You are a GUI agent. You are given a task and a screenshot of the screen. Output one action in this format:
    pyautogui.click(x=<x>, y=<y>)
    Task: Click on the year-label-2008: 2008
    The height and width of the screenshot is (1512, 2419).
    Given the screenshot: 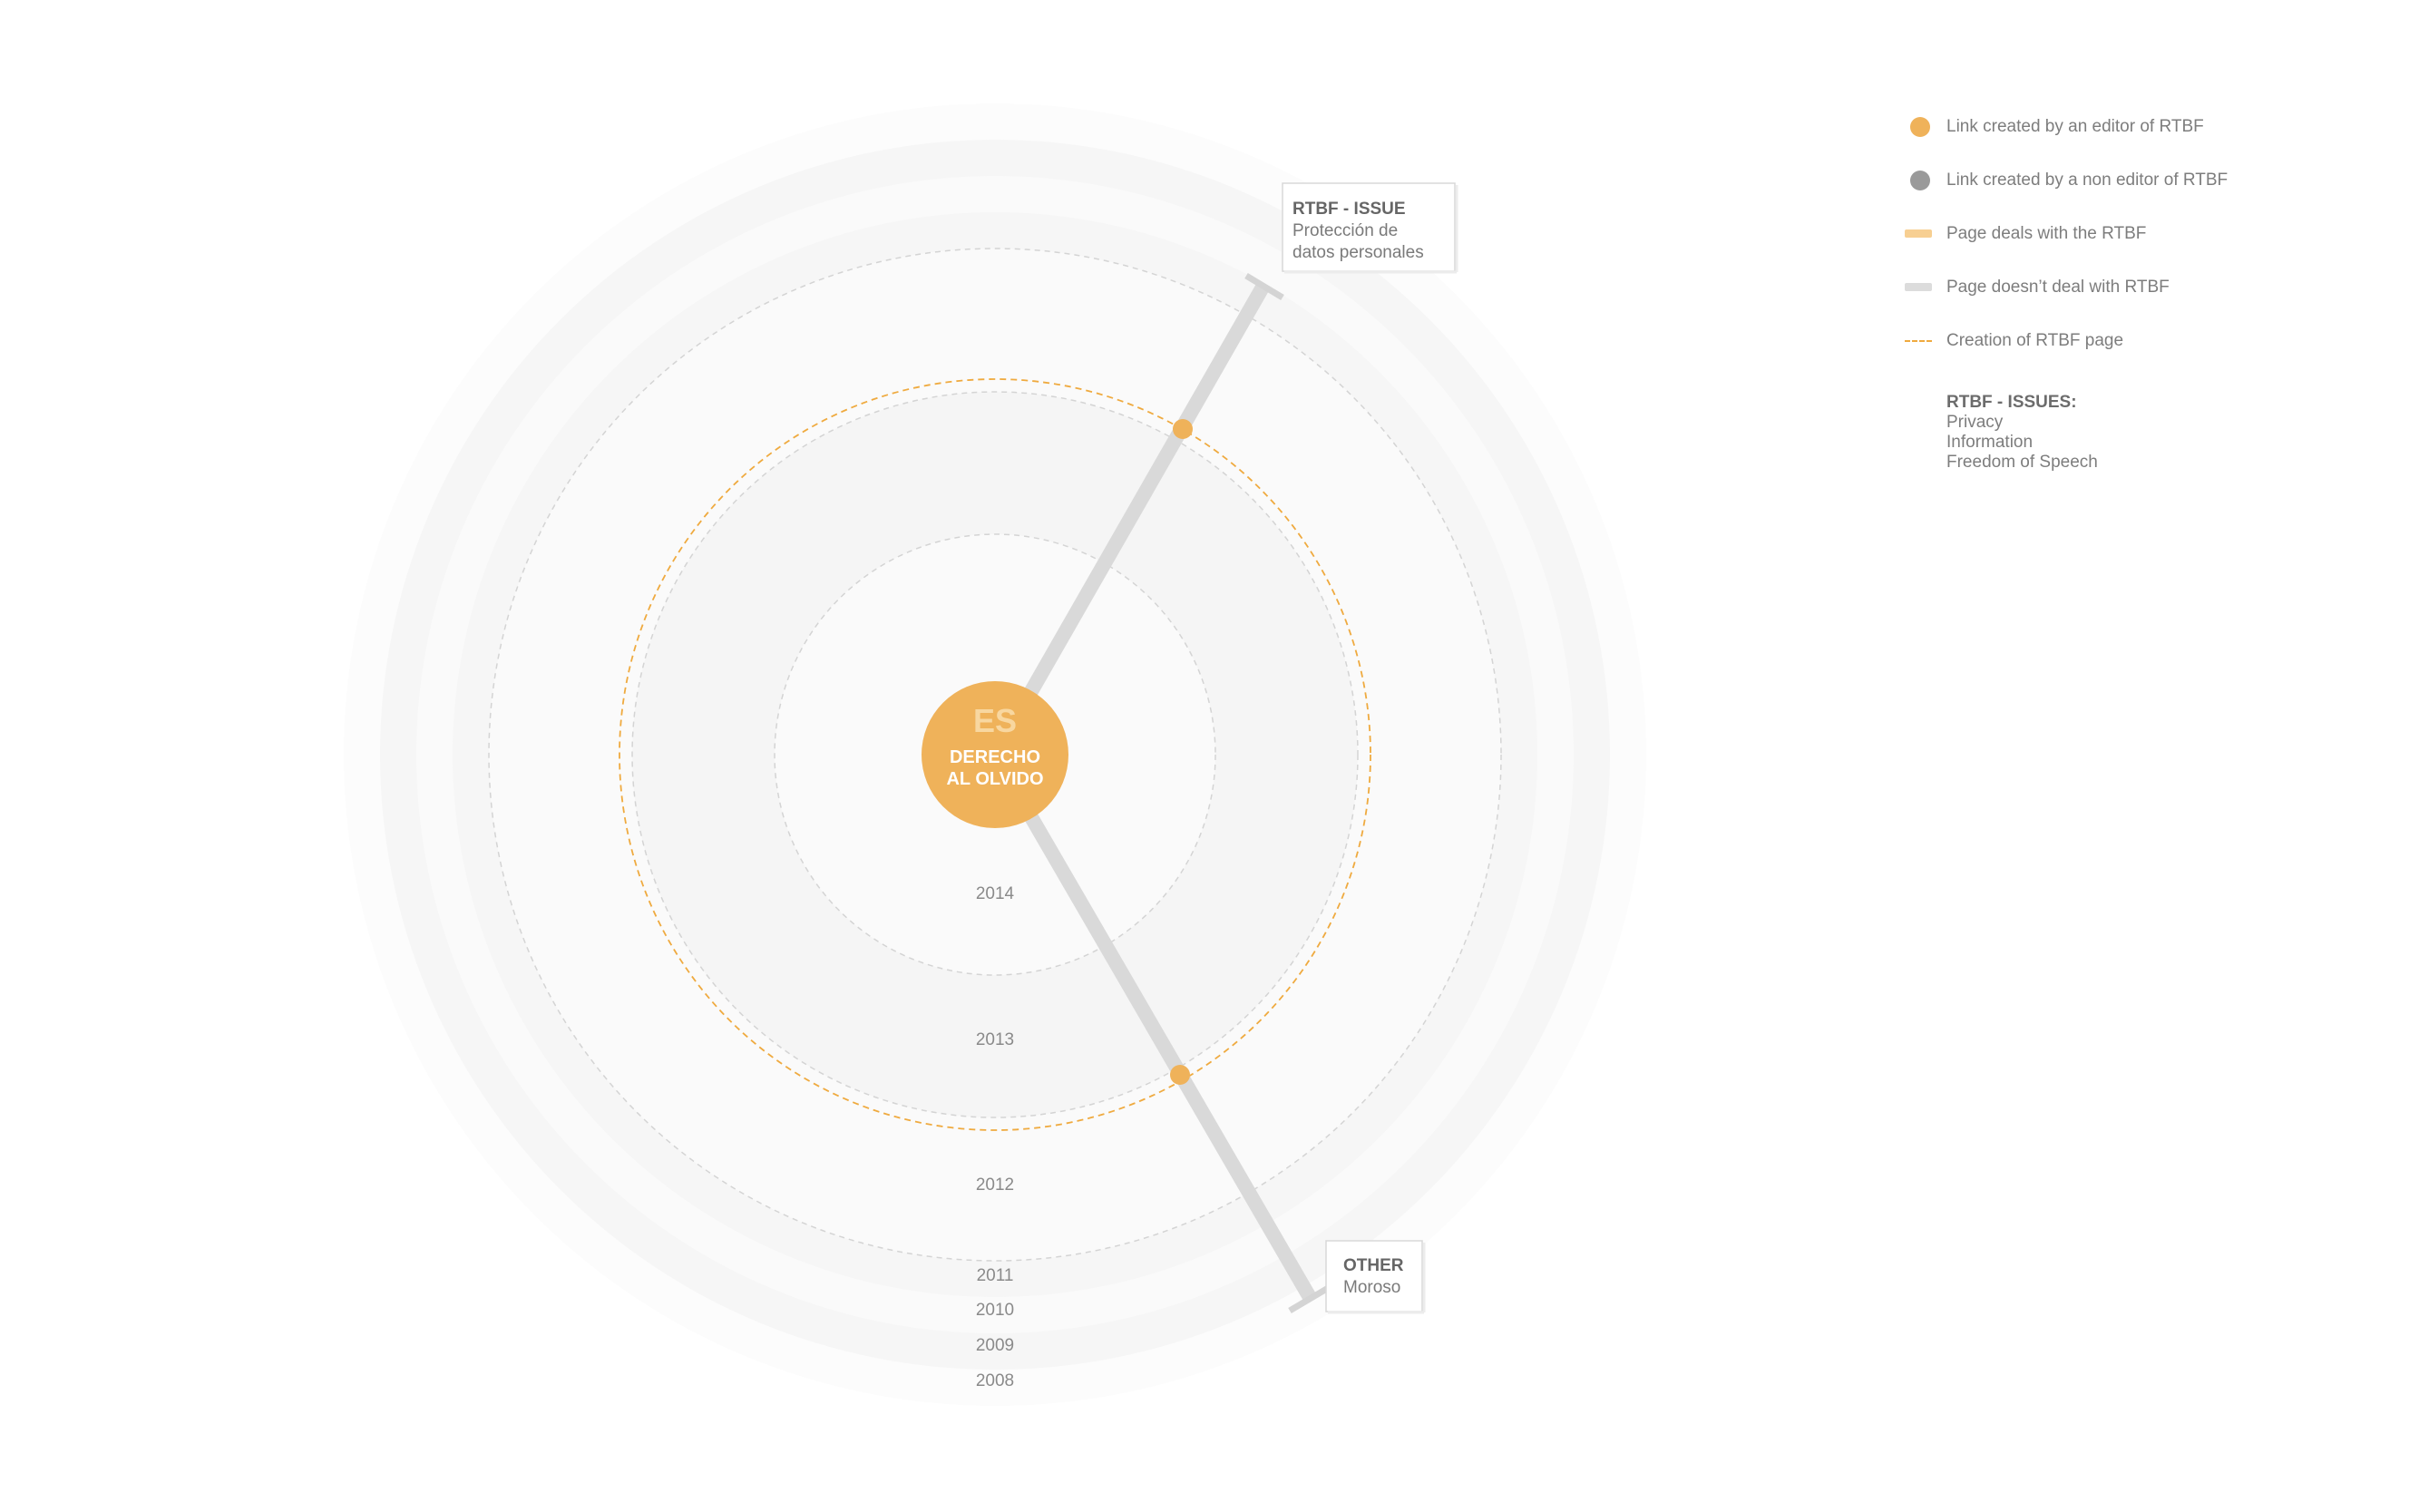 What is the action you would take?
    pyautogui.click(x=995, y=1380)
    